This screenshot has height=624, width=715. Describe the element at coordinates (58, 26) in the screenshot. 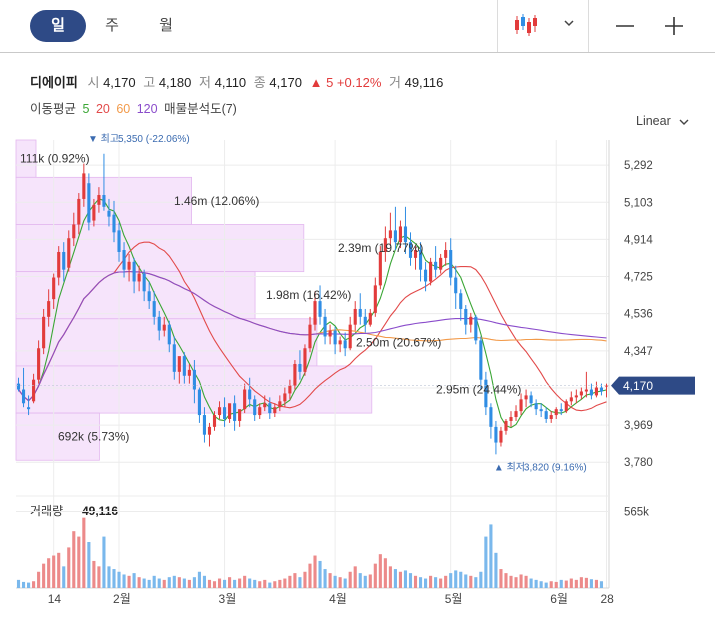

I see `tab-daily: 일` at that location.